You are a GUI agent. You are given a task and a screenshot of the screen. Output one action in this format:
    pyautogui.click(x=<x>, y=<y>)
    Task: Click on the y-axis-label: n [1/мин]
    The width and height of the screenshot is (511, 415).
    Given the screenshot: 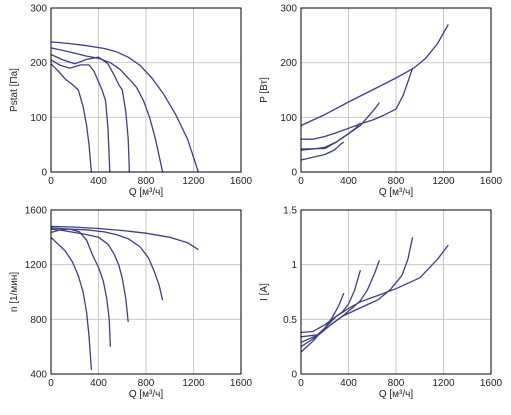 What is the action you would take?
    pyautogui.click(x=14, y=292)
    